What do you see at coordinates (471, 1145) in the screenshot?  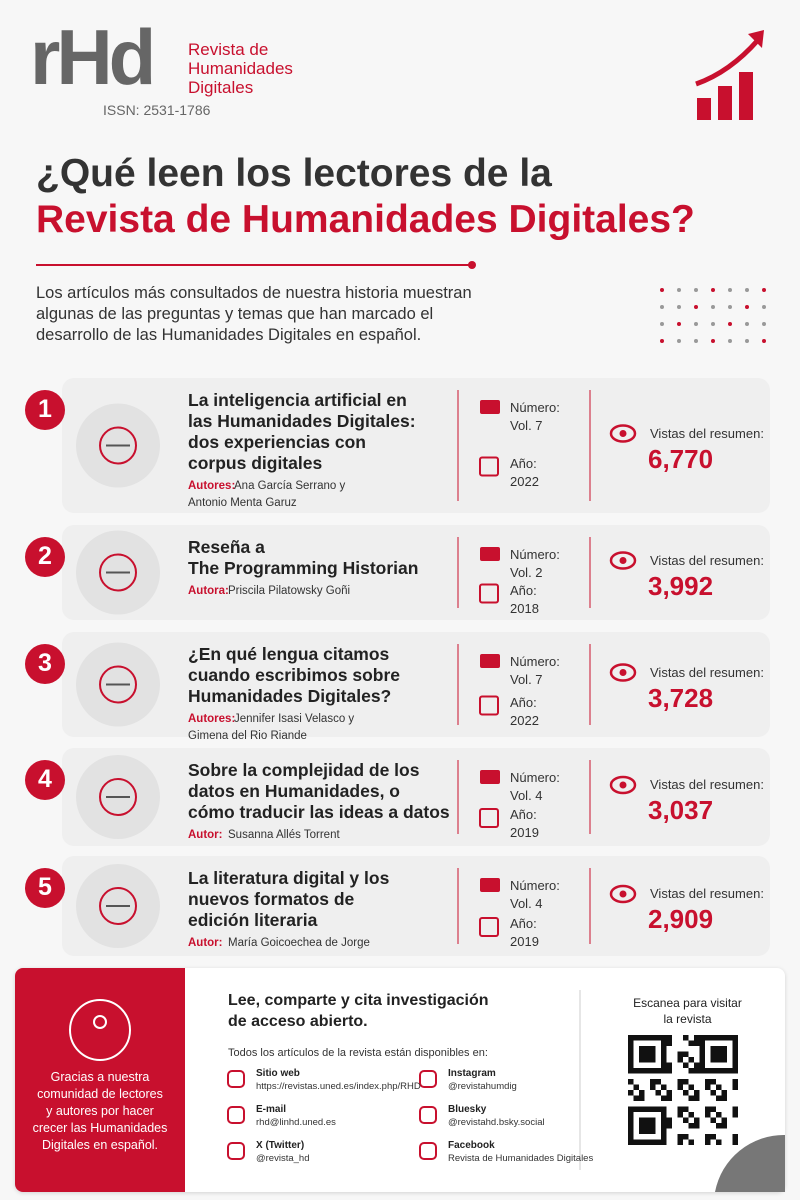 I see `link-label: Facebook` at bounding box center [471, 1145].